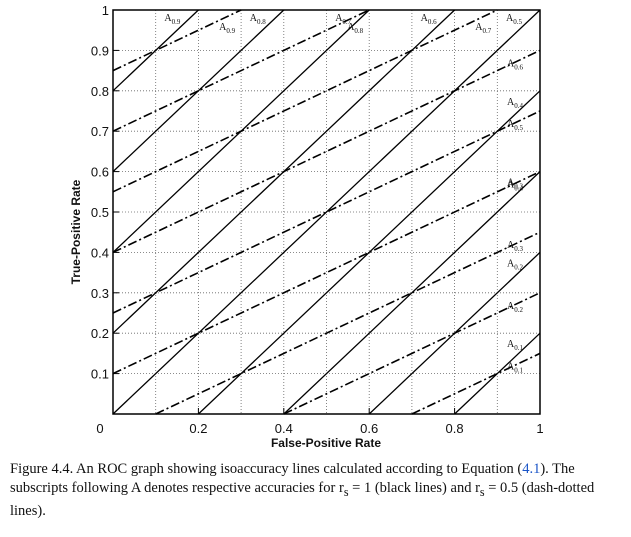  Describe the element at coordinates (482, 491) in the screenshot. I see `caption-subscript-2: s` at that location.